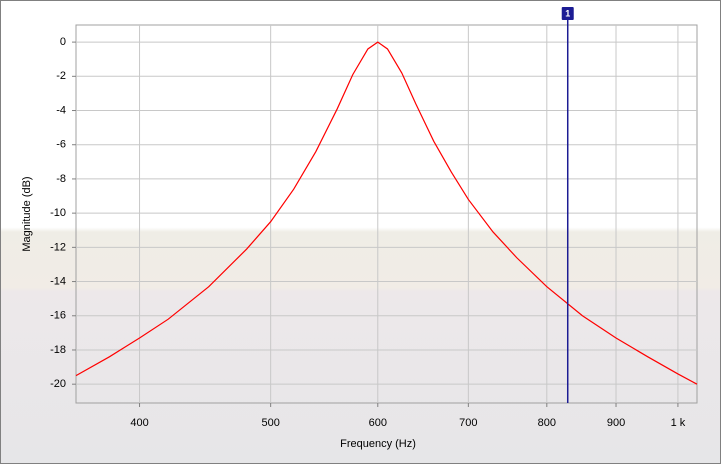 Image resolution: width=721 pixels, height=464 pixels. What do you see at coordinates (378, 444) in the screenshot?
I see `x-axis-label: Frequency (Hz)` at bounding box center [378, 444].